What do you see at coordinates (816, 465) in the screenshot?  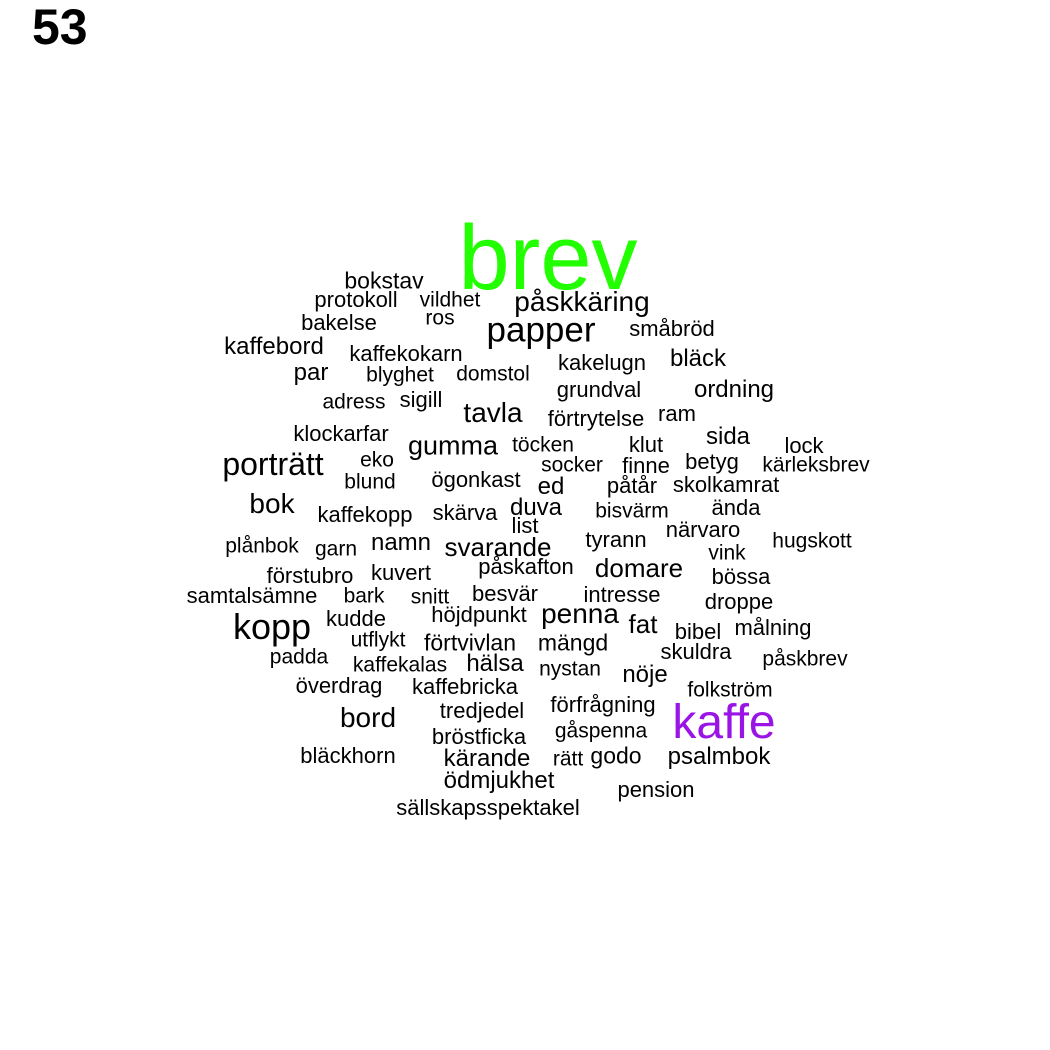 I see `cloud-word: kärleksbrev` at bounding box center [816, 465].